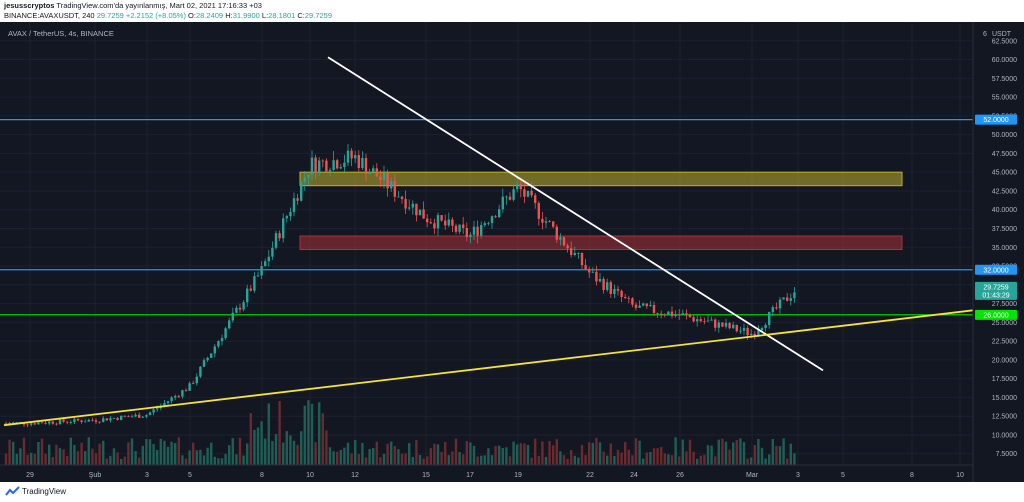 This screenshot has height=502, width=1024. Describe the element at coordinates (512, 492) in the screenshot. I see `footer: TradingView` at that location.